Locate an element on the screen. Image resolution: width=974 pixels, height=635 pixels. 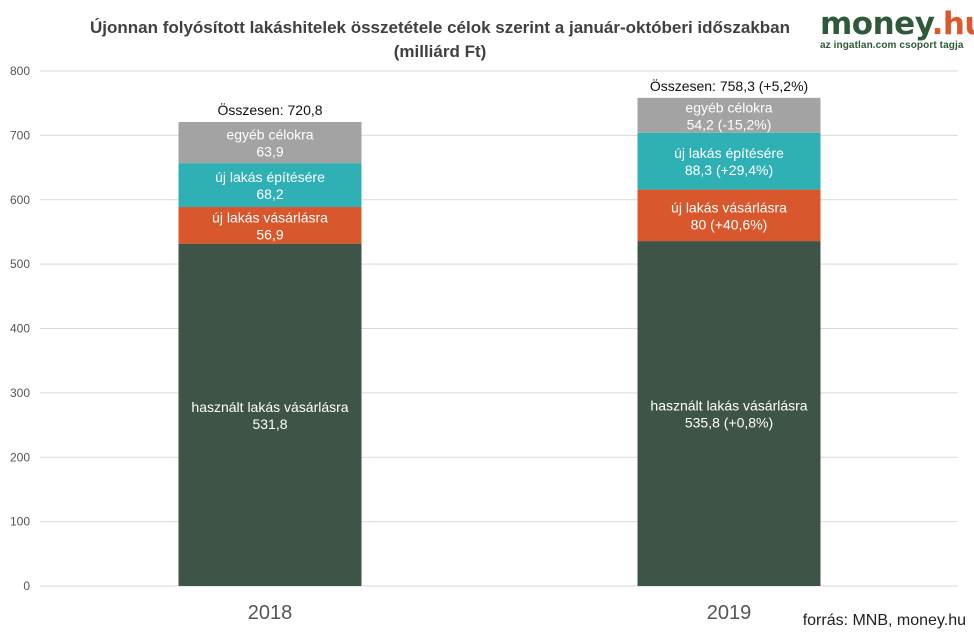
money-hu-logo: money.hu az ingatlan.com csoport tagja is located at coordinates (897, 27).